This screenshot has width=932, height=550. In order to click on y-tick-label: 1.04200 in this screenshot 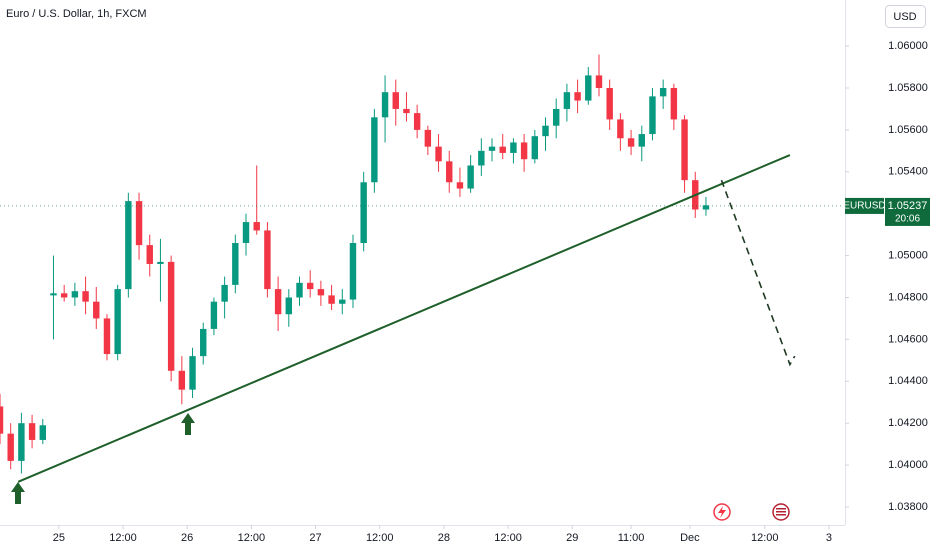, I will do `click(908, 423)`.